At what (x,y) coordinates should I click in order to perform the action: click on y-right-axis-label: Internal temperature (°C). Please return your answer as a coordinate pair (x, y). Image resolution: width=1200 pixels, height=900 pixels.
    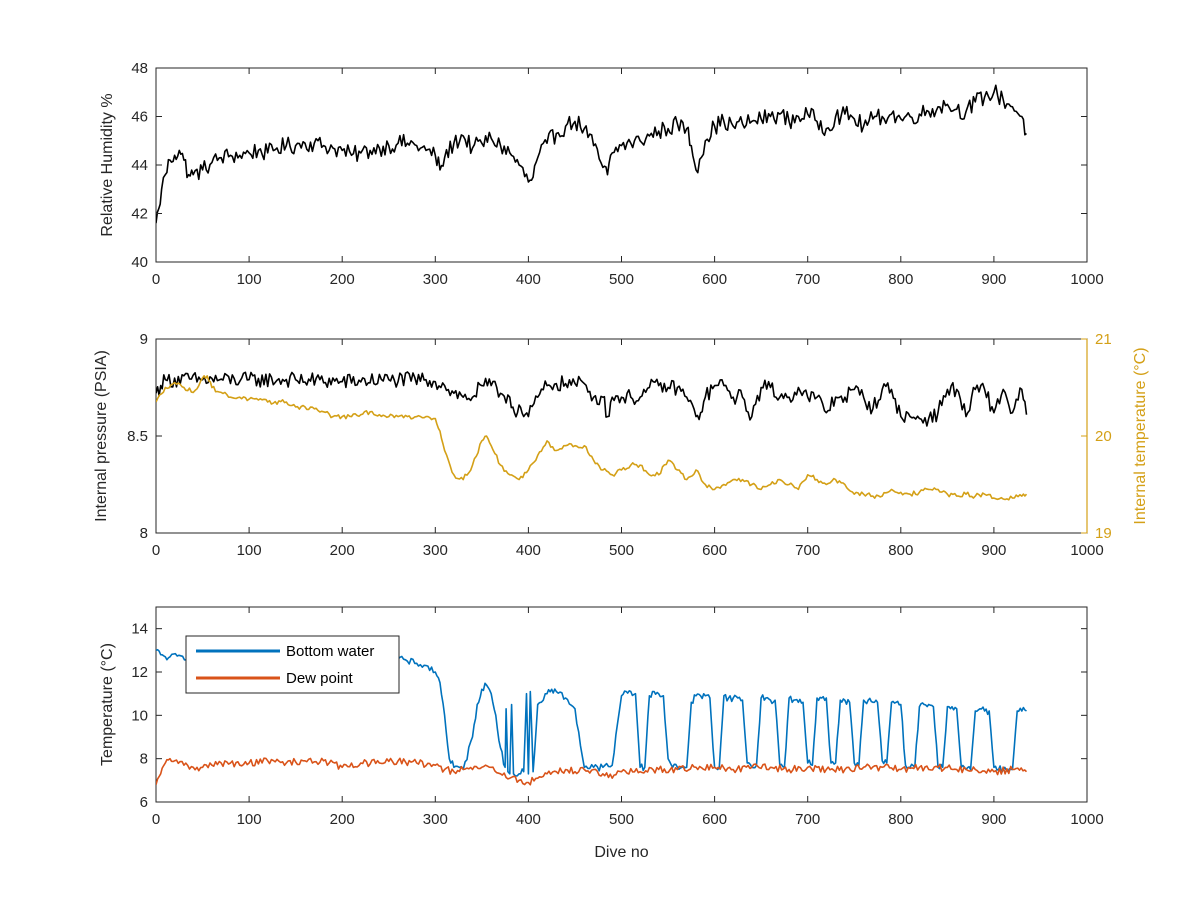
    Looking at the image, I should click on (1140, 435).